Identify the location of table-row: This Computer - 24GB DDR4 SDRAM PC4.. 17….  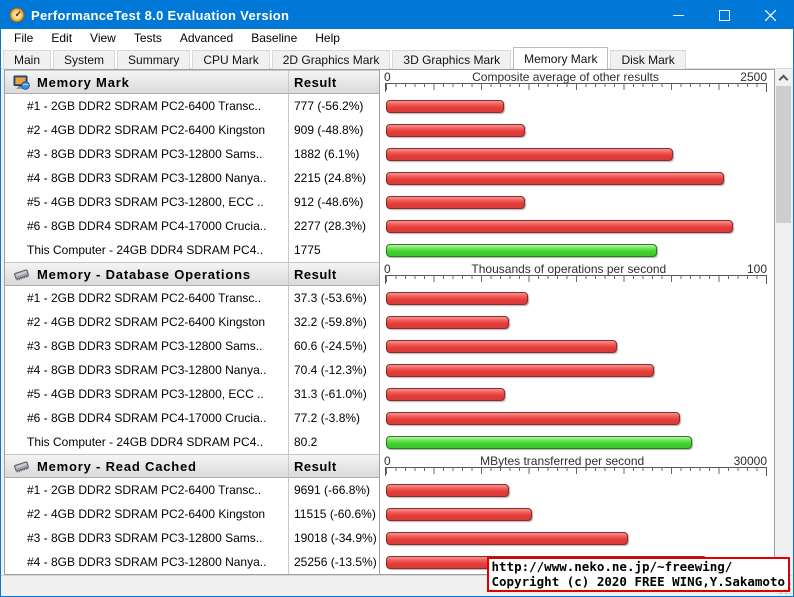
(389, 250).